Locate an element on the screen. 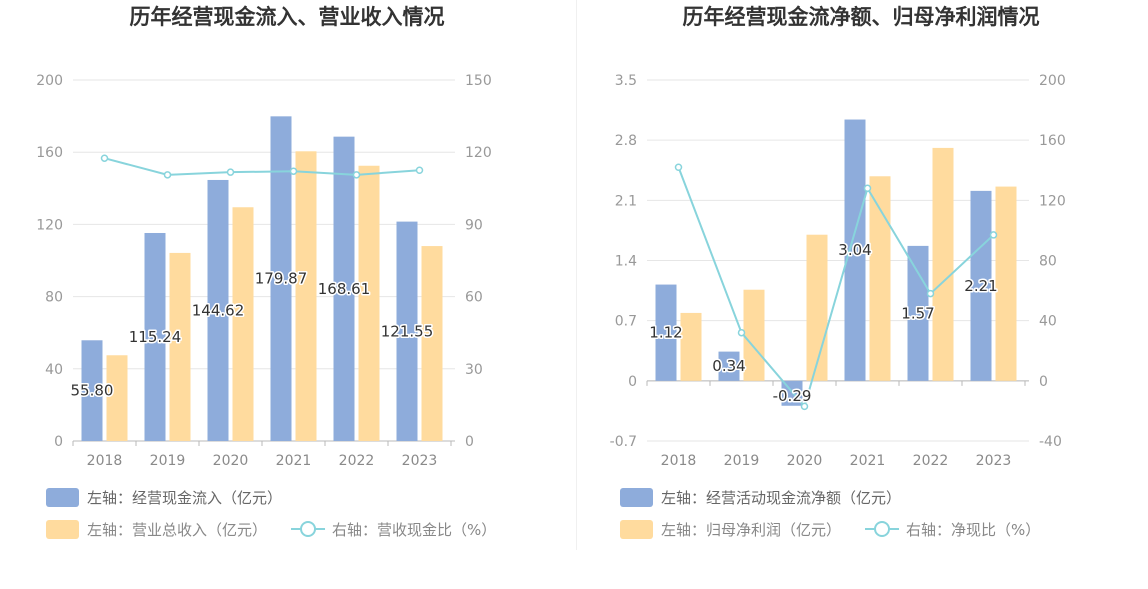  panel-divider is located at coordinates (576, 275).